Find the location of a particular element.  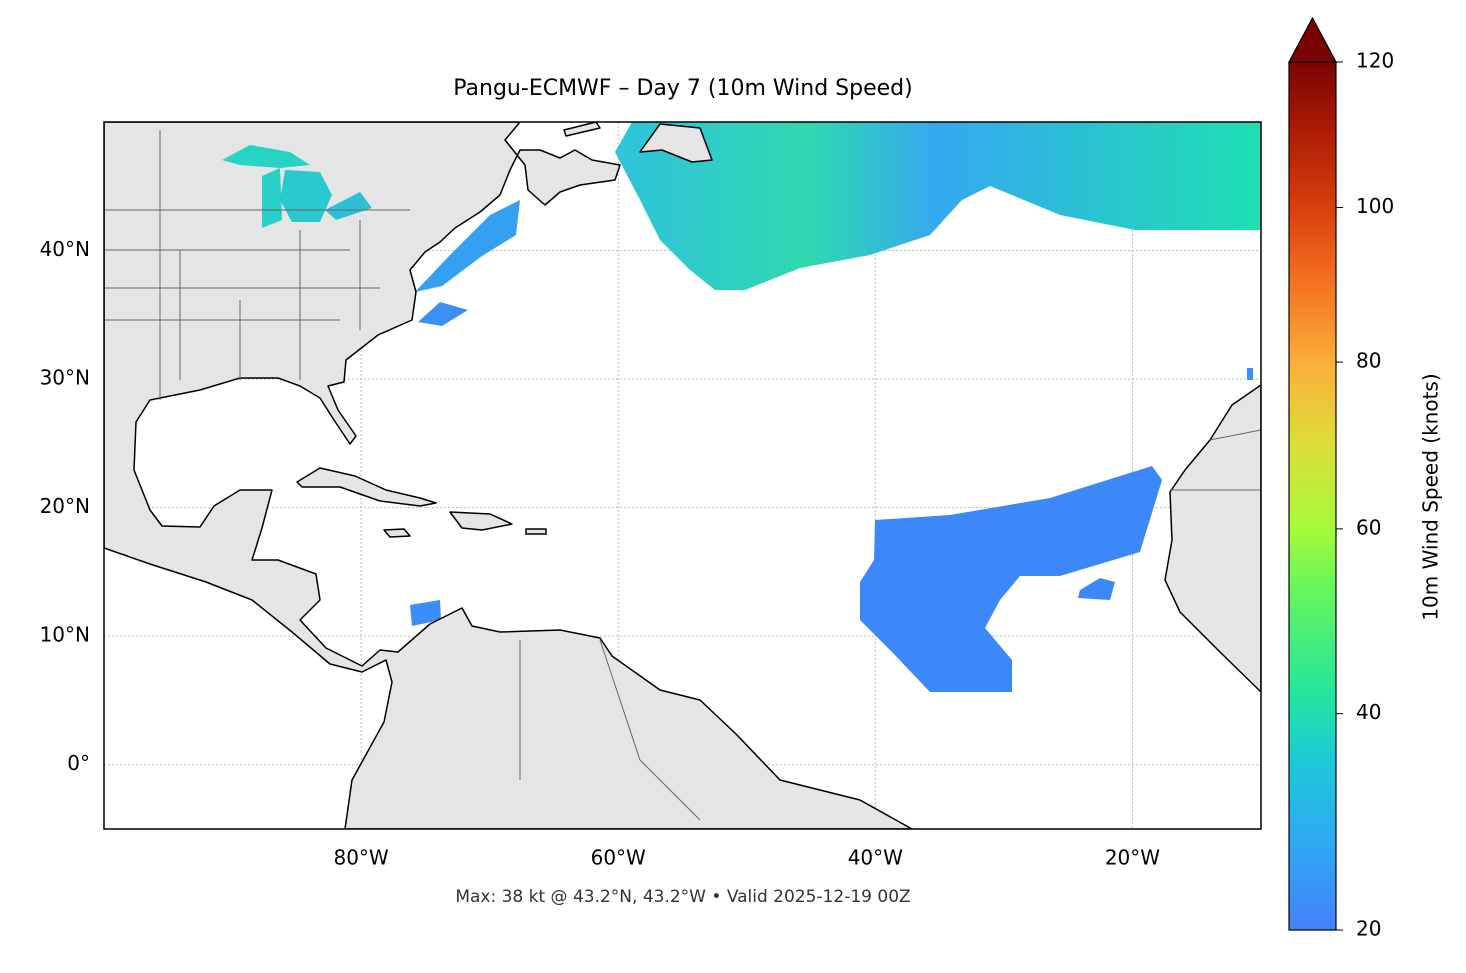

title: Pangu-ECMWF – Day 7 (10m Wind Speed) is located at coordinates (682, 88).